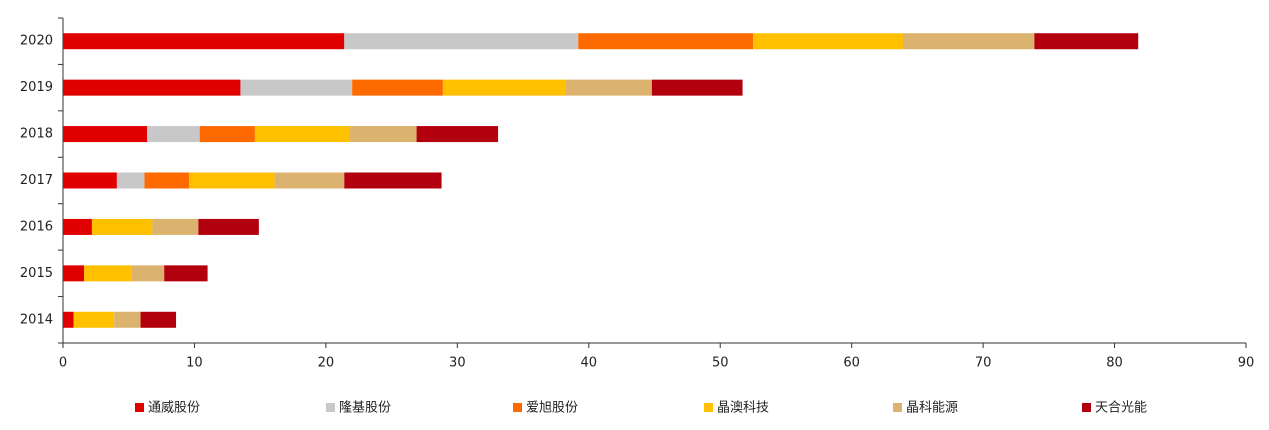  What do you see at coordinates (851, 363) in the screenshot?
I see `x-tick-label: 60` at bounding box center [851, 363].